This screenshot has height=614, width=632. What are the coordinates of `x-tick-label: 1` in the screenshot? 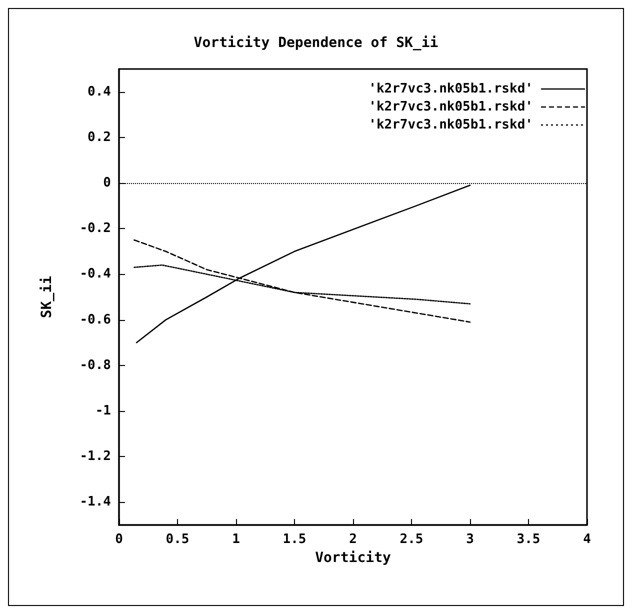 It's located at (236, 539).